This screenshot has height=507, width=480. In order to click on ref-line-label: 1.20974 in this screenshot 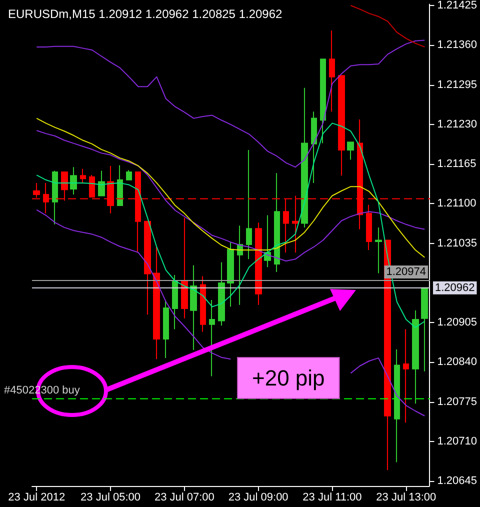, I will do `click(406, 272)`.